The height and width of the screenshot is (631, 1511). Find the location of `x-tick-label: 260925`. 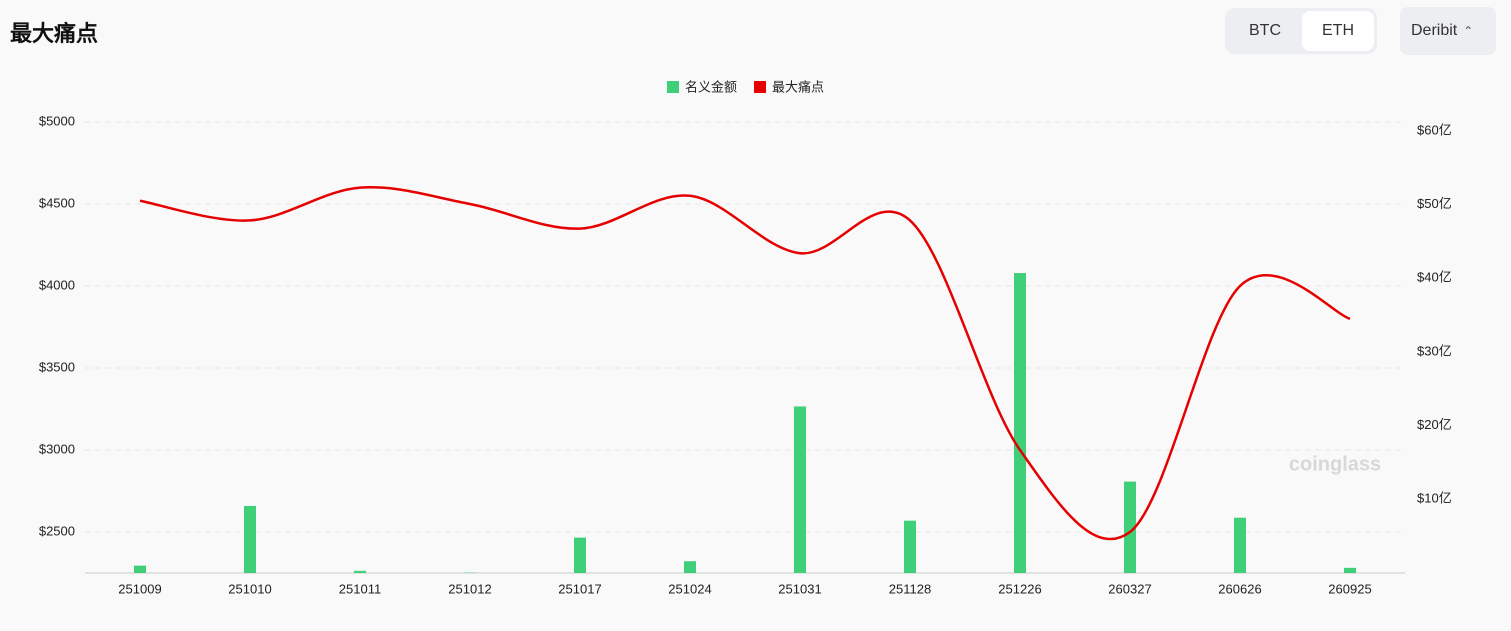

x-tick-label: 260925 is located at coordinates (1349, 588).